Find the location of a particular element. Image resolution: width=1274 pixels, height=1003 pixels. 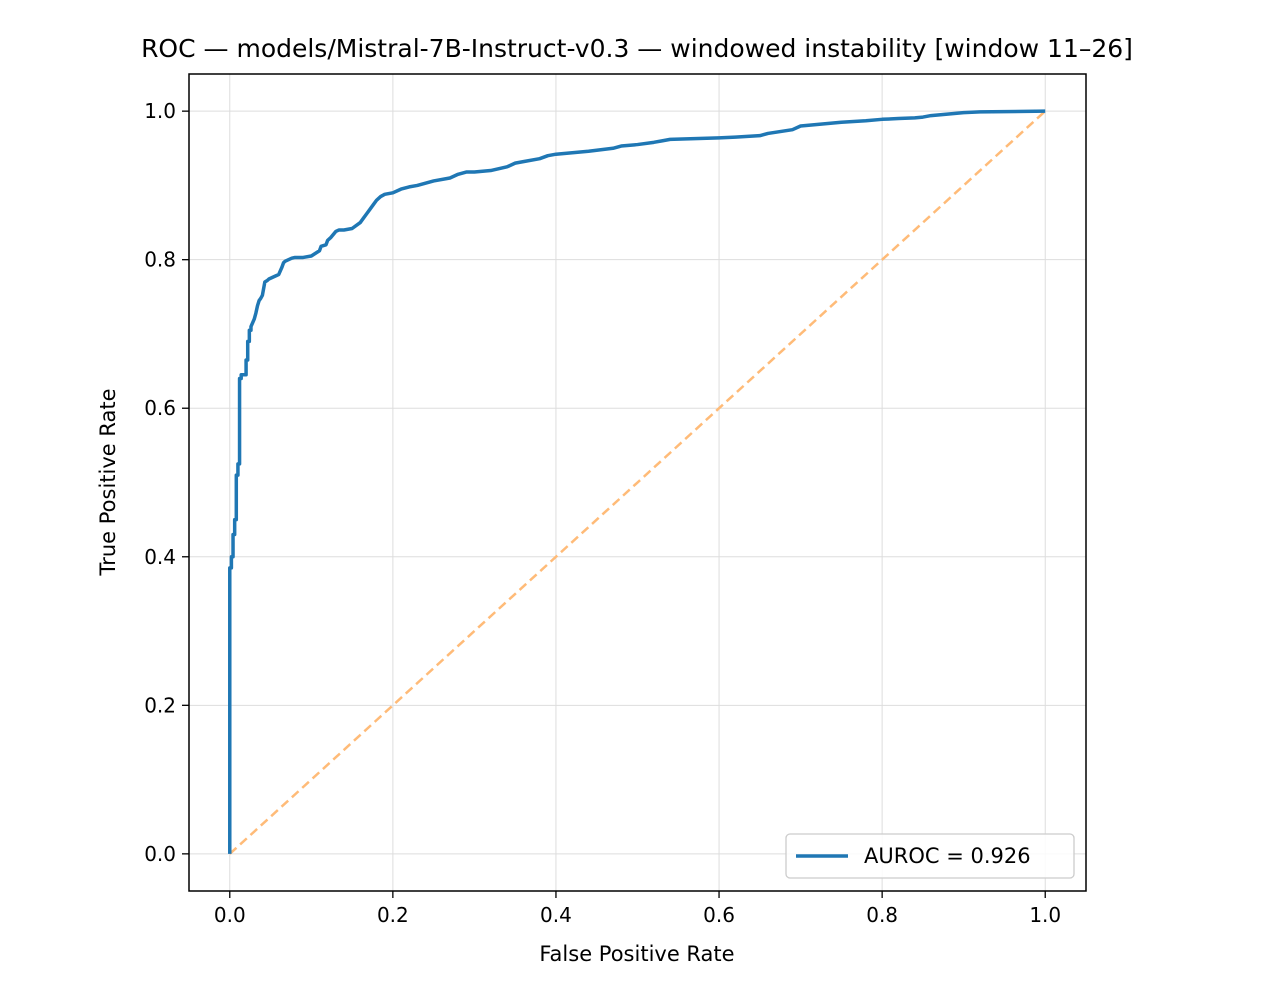

x-tick-label: 0.4 is located at coordinates (556, 915).